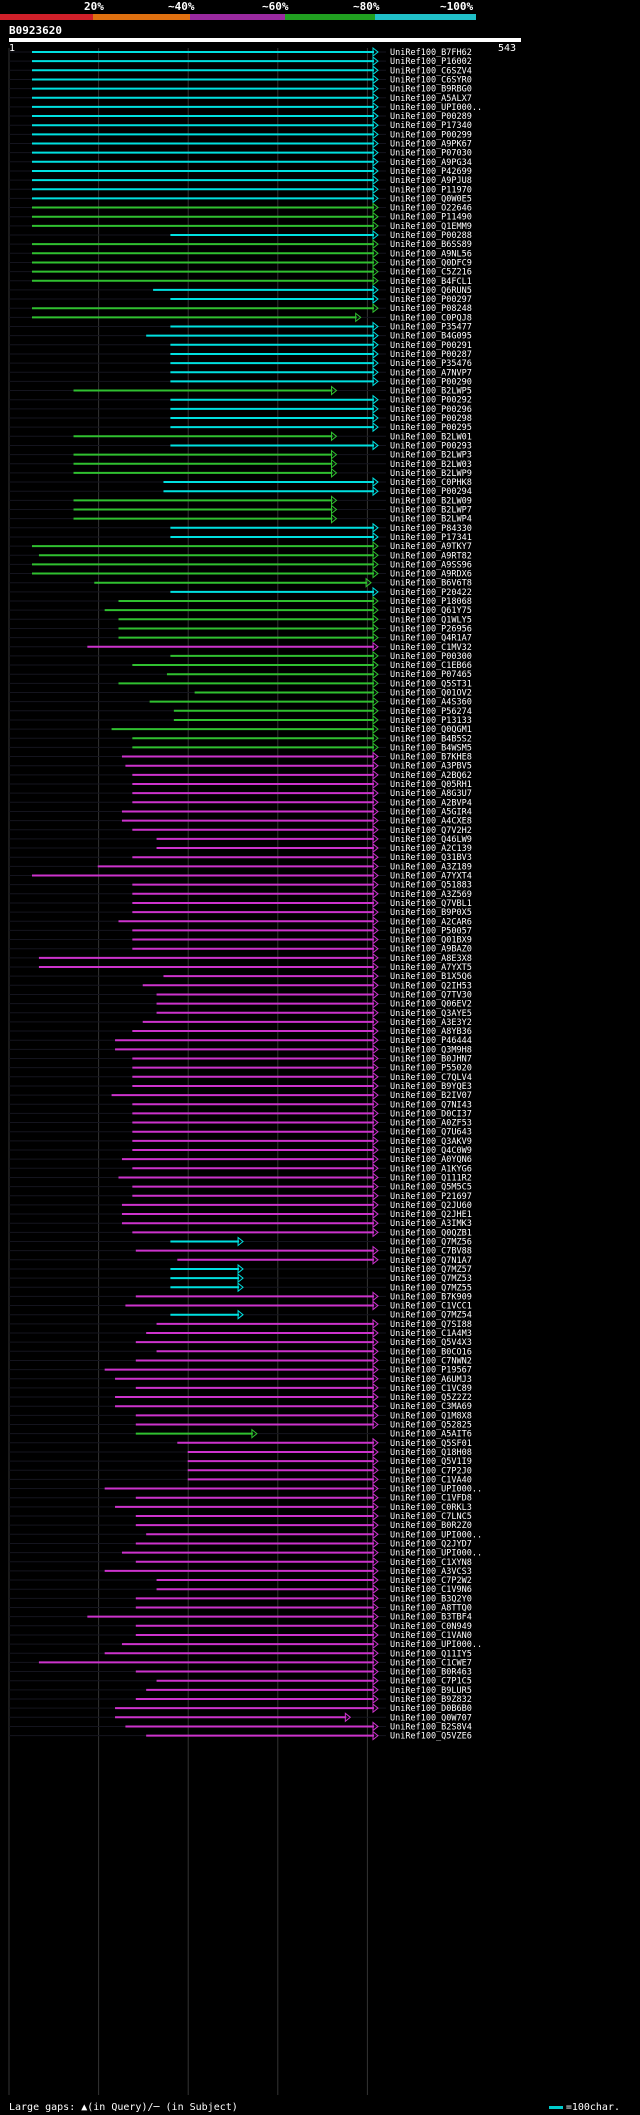 The image size is (640, 2115). I want to click on hit-label: UniRef100_Q3AYE5, so click(431, 1014).